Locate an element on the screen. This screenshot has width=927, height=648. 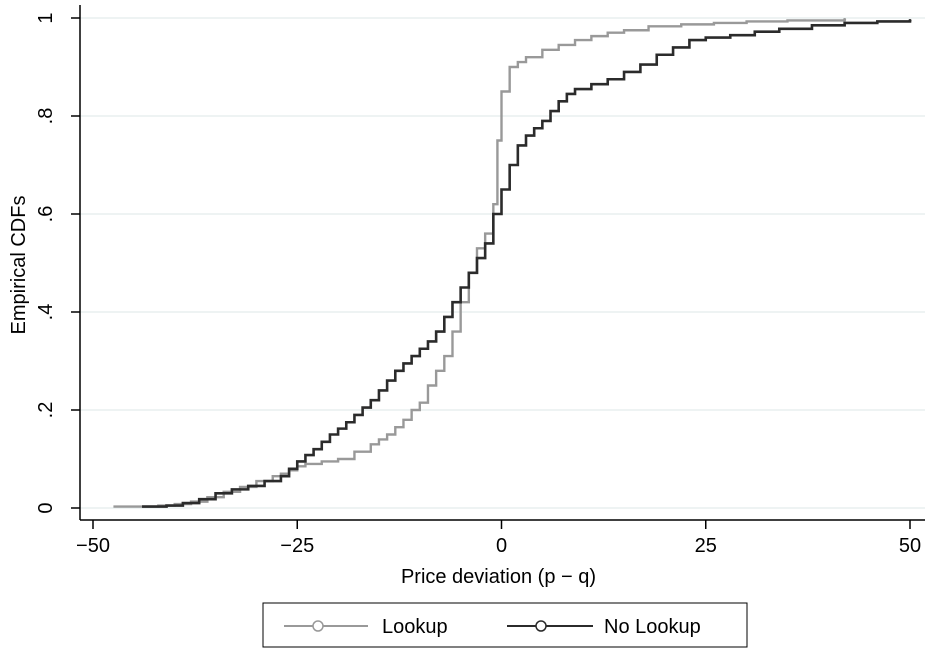
series-end-point-no-lookup is located at coordinates (910, 20).